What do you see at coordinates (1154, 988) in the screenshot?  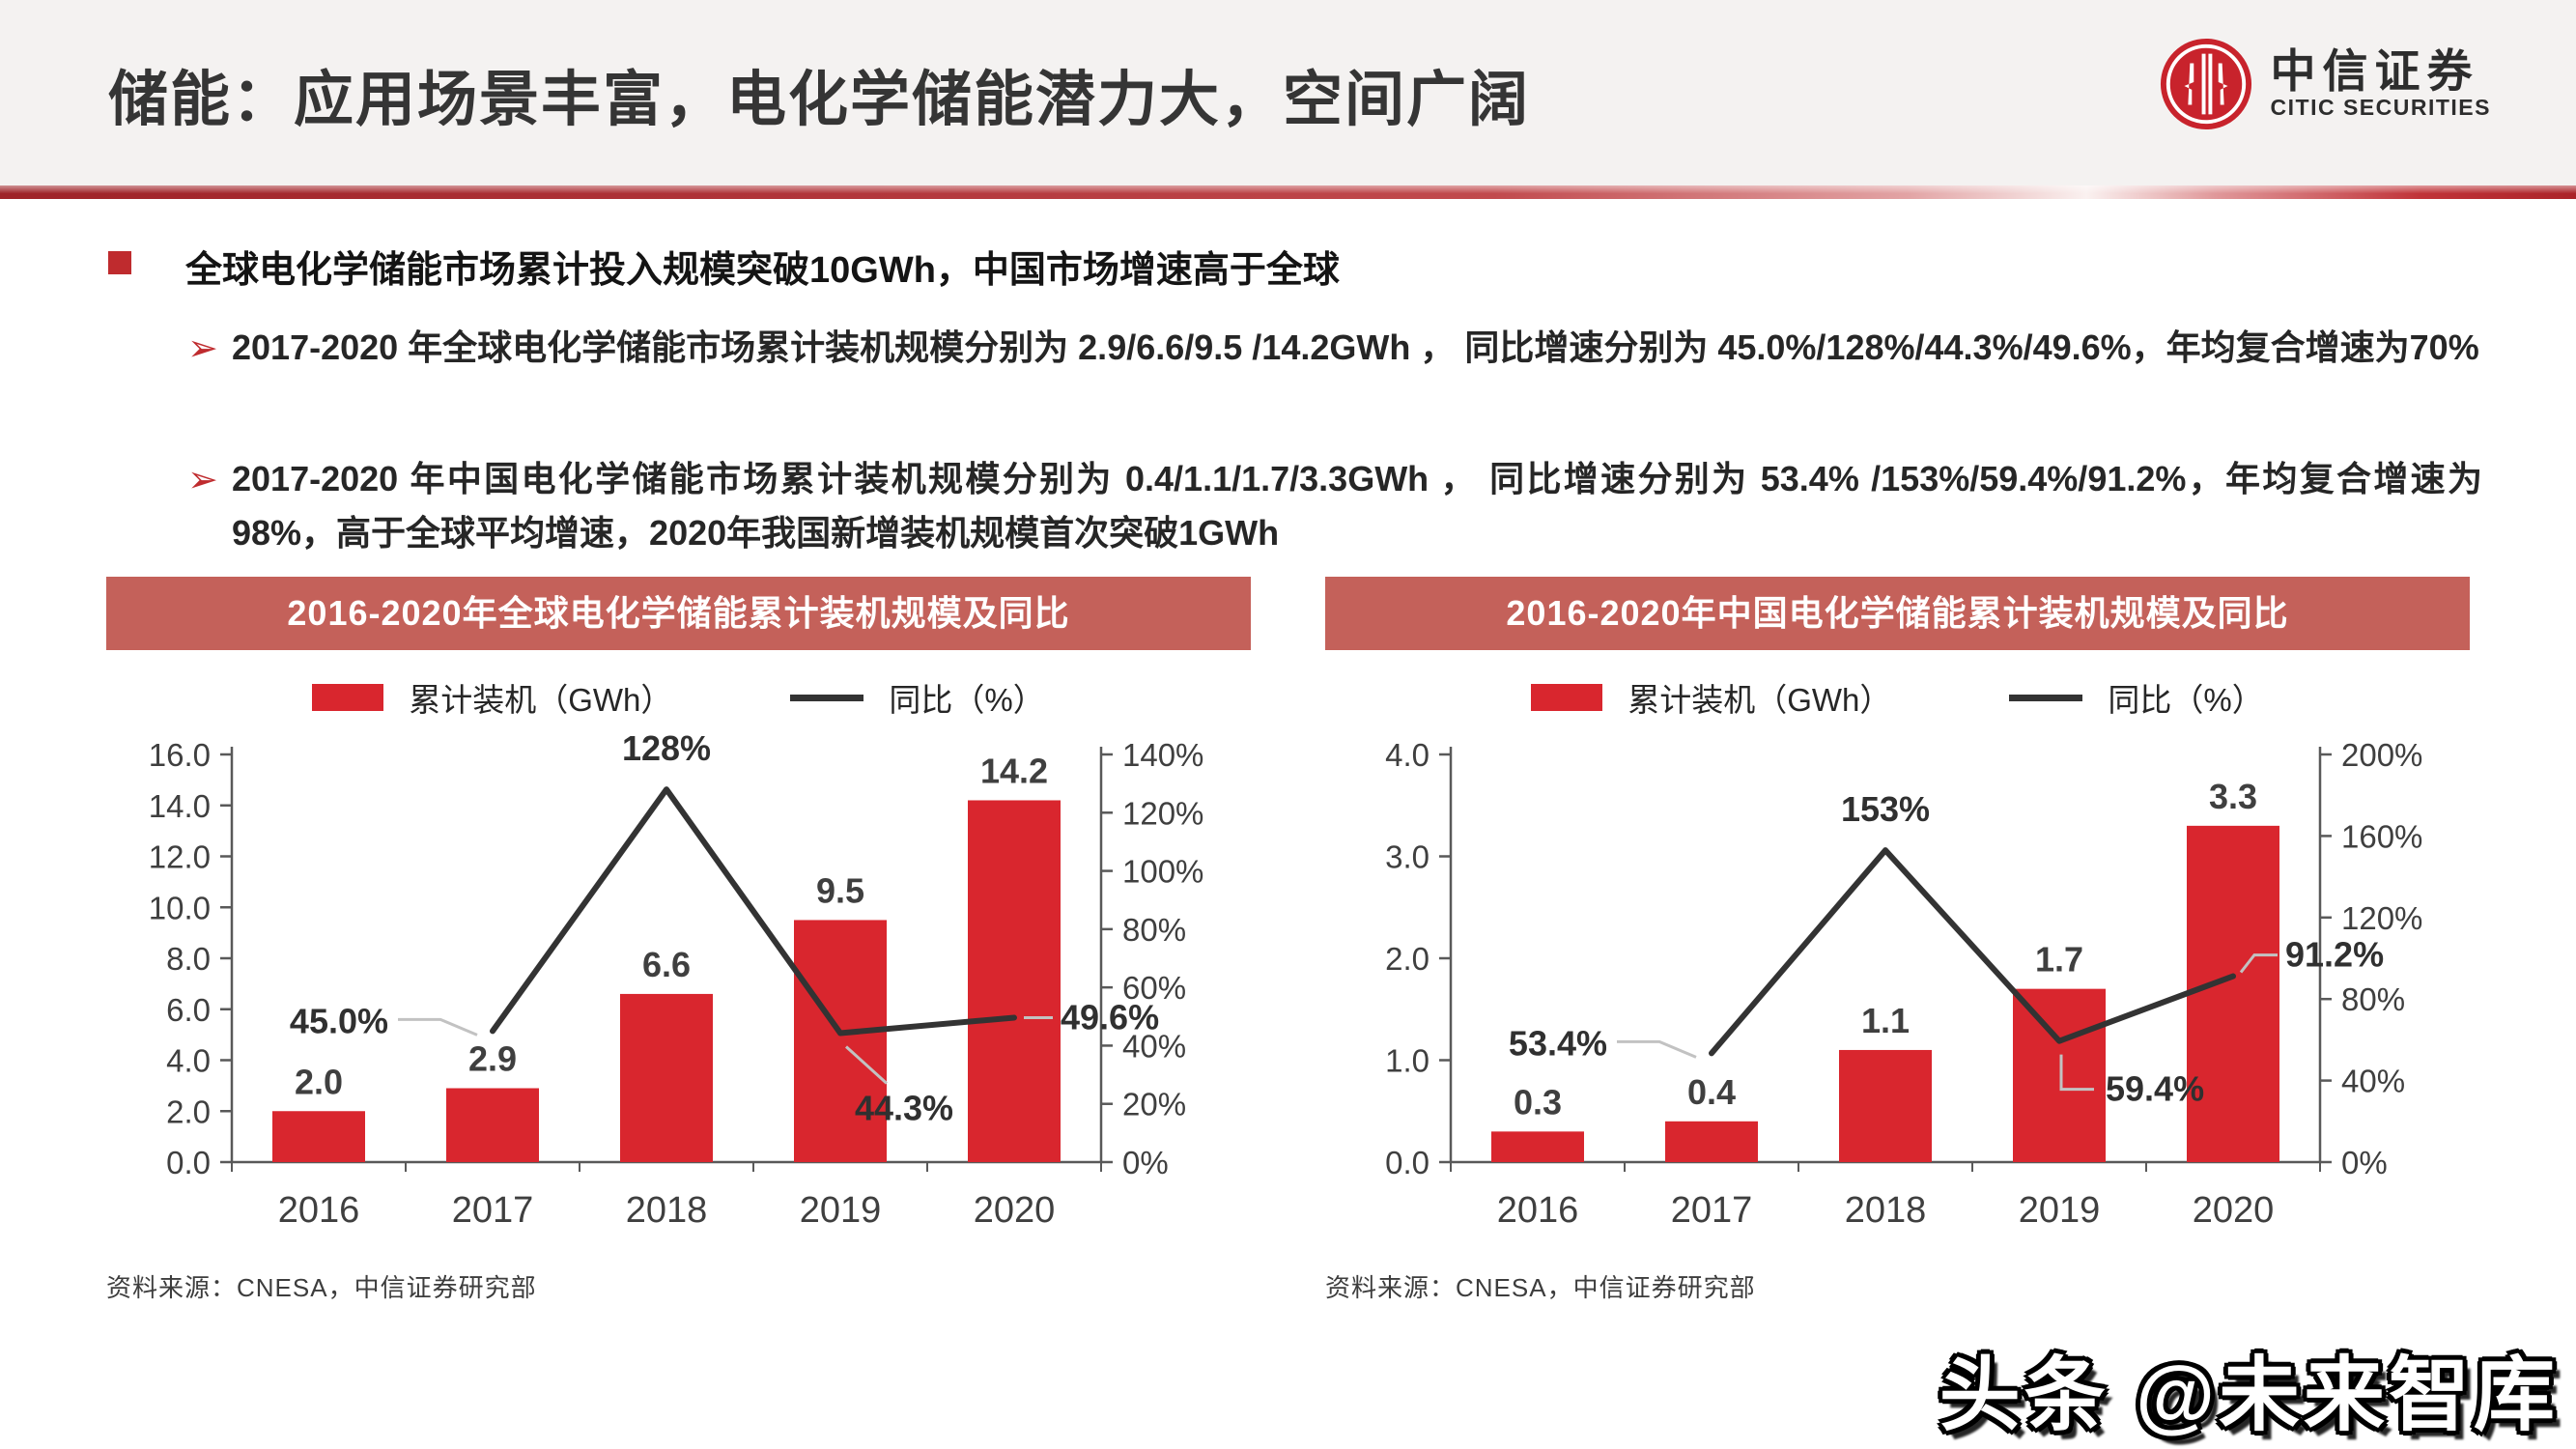 I see `svg-text: 60%` at bounding box center [1154, 988].